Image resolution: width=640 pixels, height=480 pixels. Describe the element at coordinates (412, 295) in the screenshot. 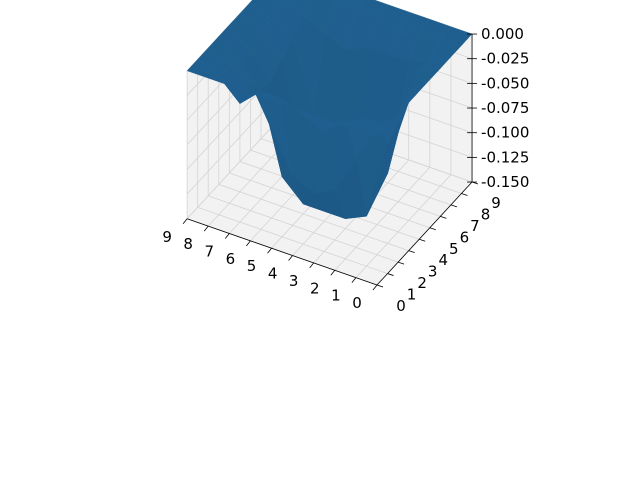

I see `y-tick-label: 1` at that location.